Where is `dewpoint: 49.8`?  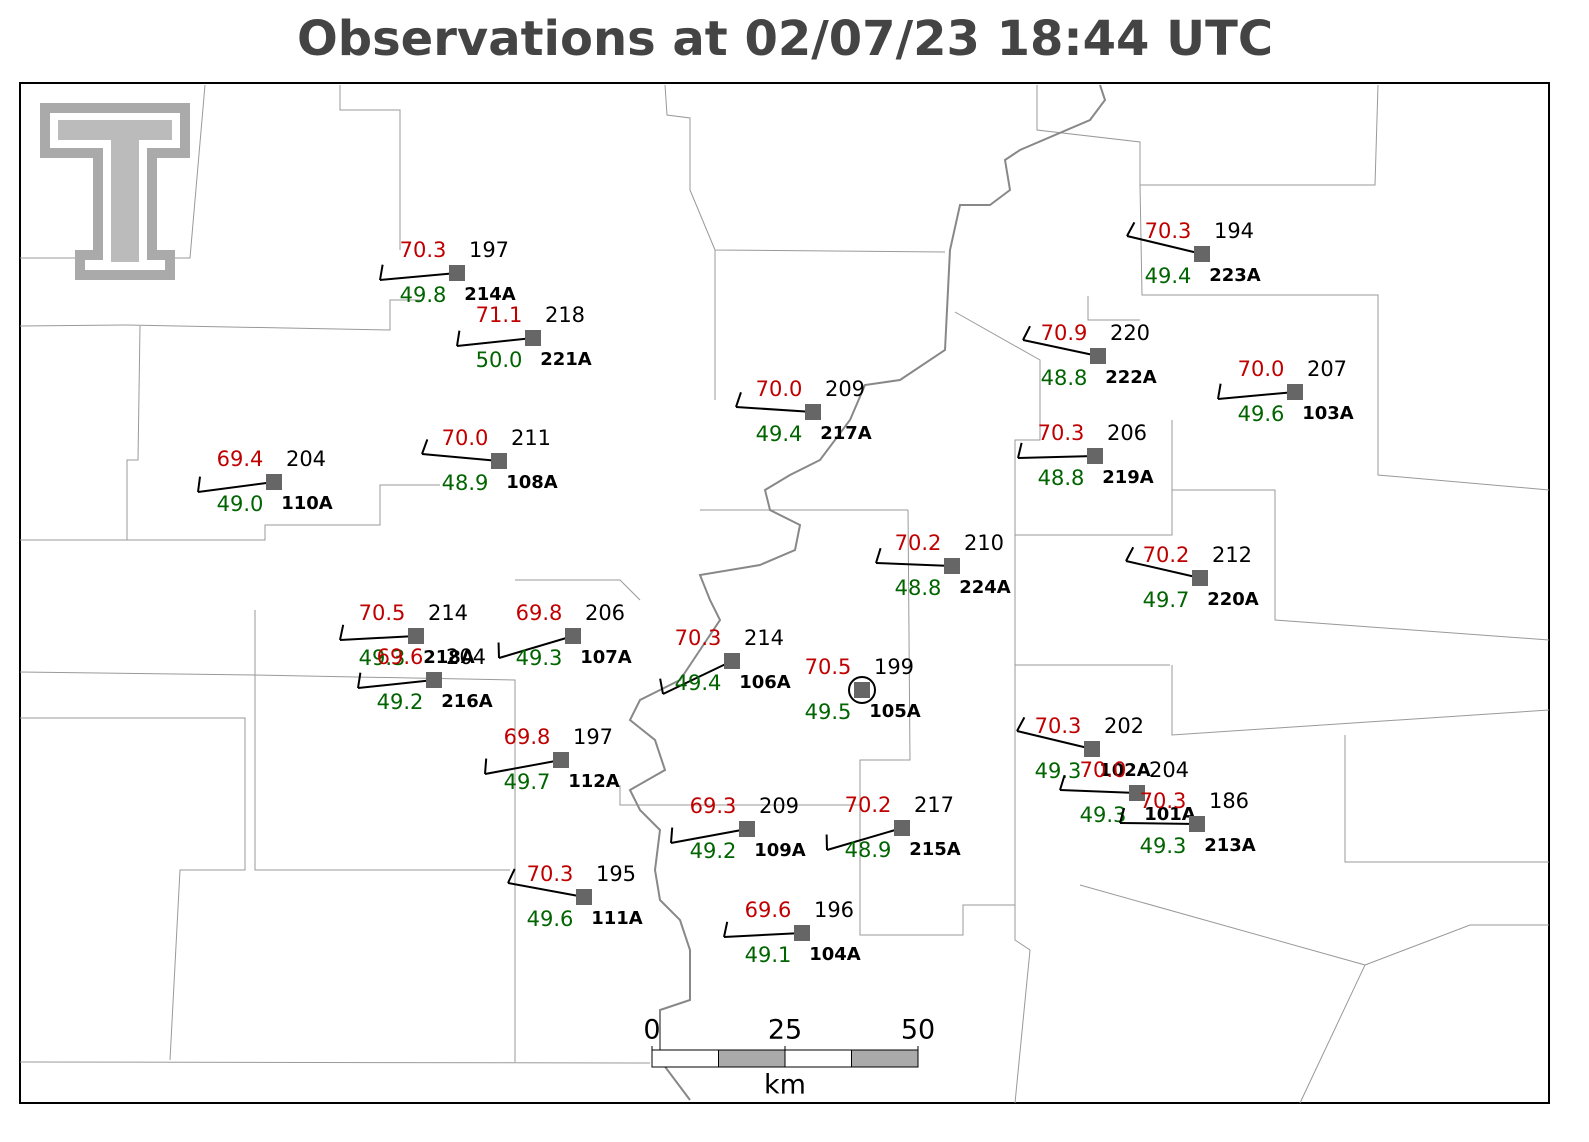 dewpoint: 49.8 is located at coordinates (423, 295).